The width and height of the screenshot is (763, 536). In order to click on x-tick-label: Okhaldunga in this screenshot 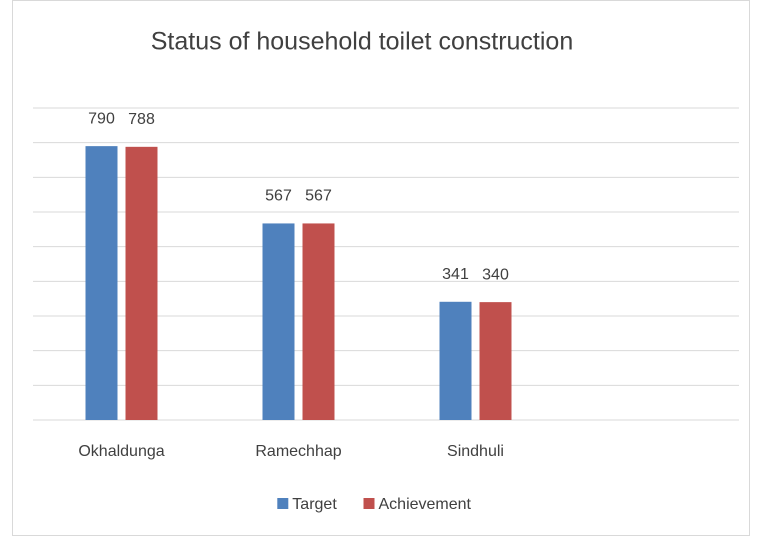, I will do `click(121, 451)`.